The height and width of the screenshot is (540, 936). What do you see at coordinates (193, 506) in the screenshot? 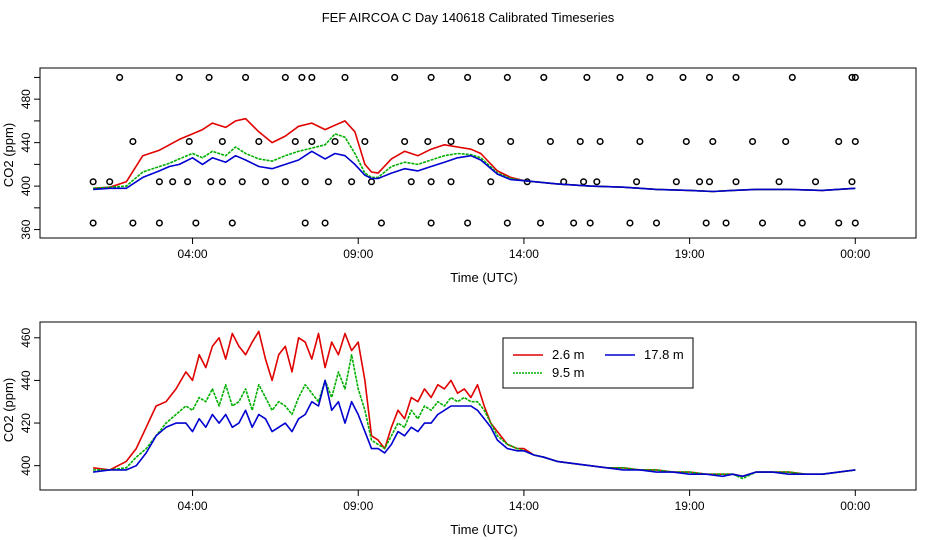
I see `bottom-x-tick-label-0: 04:00` at bounding box center [193, 506].